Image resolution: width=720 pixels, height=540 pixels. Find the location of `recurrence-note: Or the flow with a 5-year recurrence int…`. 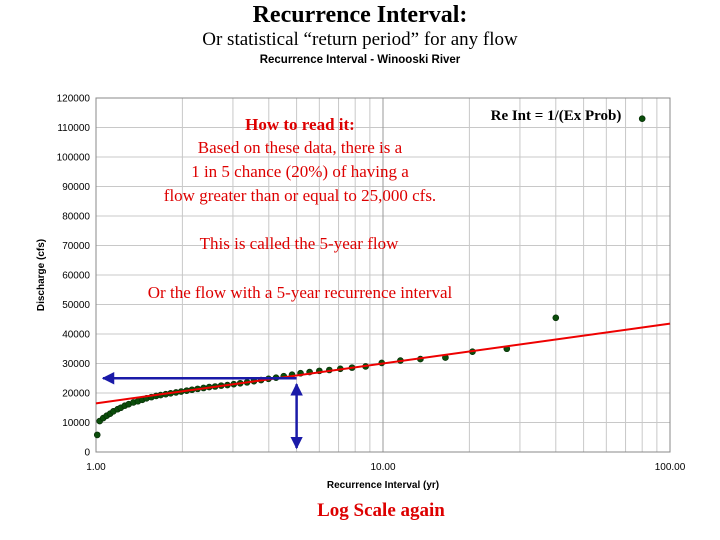

recurrence-note: Or the flow with a 5-year recurrence int… is located at coordinates (300, 292).